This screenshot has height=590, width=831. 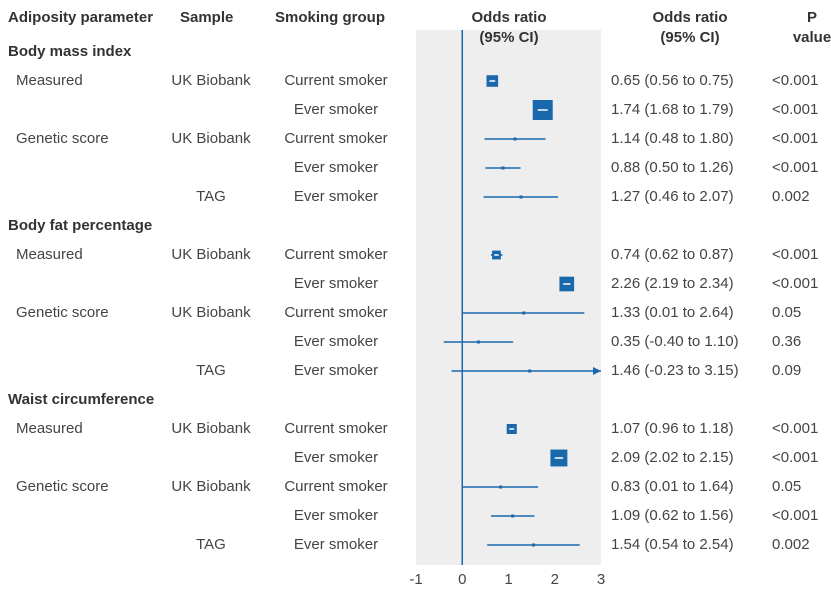 What do you see at coordinates (597, 371) in the screenshot?
I see `ci-arrow` at bounding box center [597, 371].